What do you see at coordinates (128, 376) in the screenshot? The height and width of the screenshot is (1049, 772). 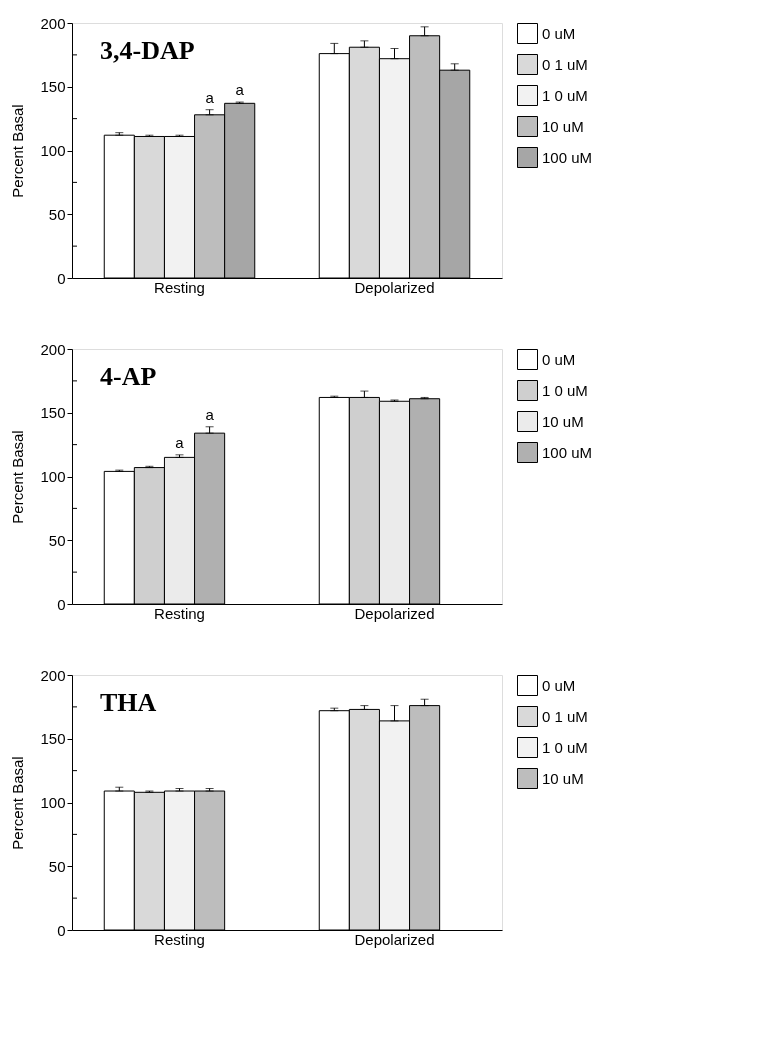 I see `text: 4-AP` at bounding box center [128, 376].